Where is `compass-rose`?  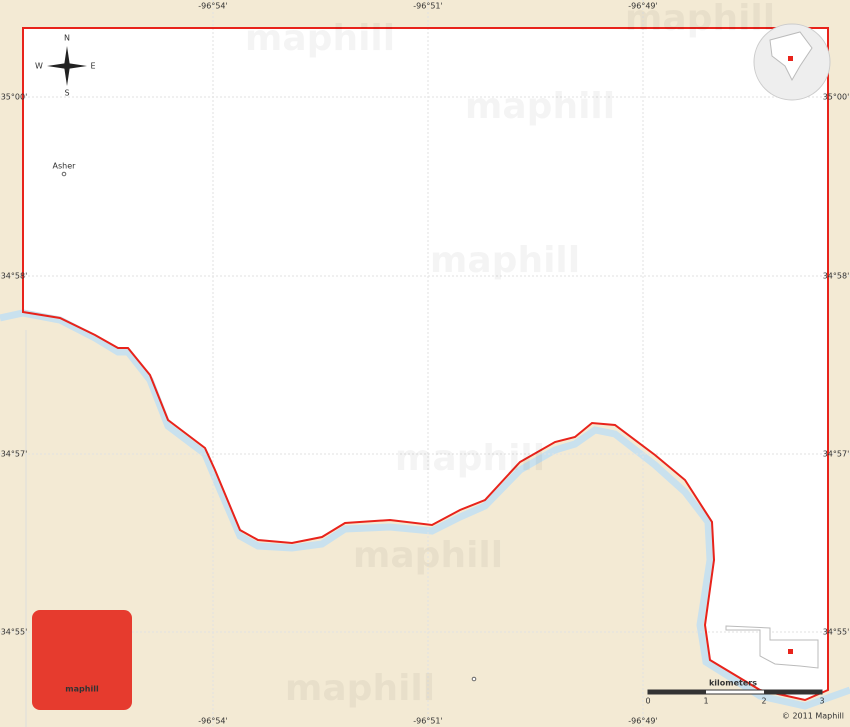
compass-rose is located at coordinates (67, 66).